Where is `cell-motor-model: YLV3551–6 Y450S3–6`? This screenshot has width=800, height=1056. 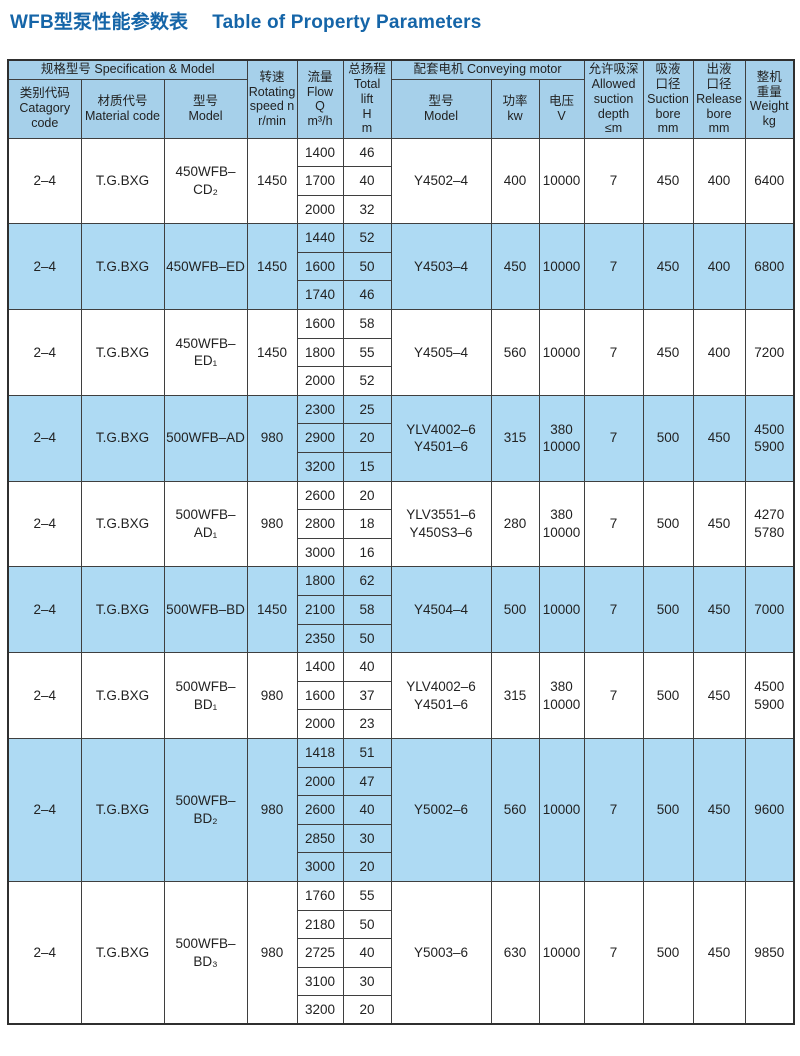
cell-motor-model: YLV3551–6 Y450S3–6 is located at coordinates (441, 524).